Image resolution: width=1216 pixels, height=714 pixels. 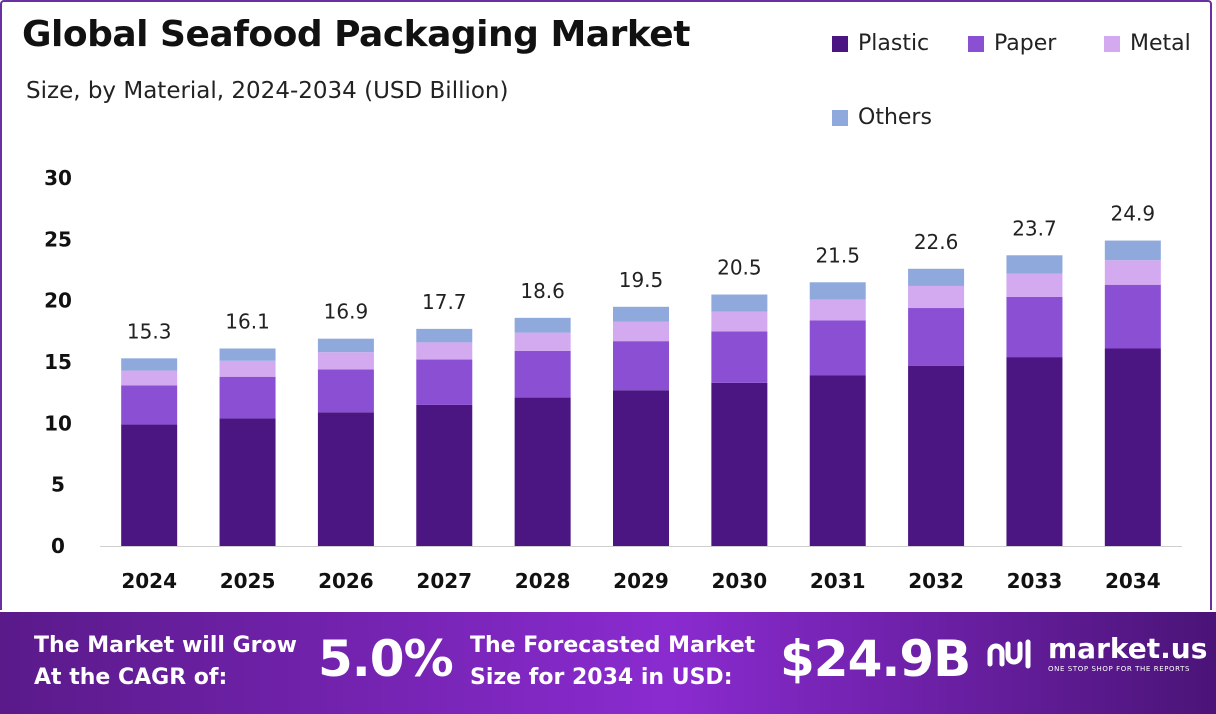 What do you see at coordinates (936, 581) in the screenshot?
I see `x-tick-label: 2032` at bounding box center [936, 581].